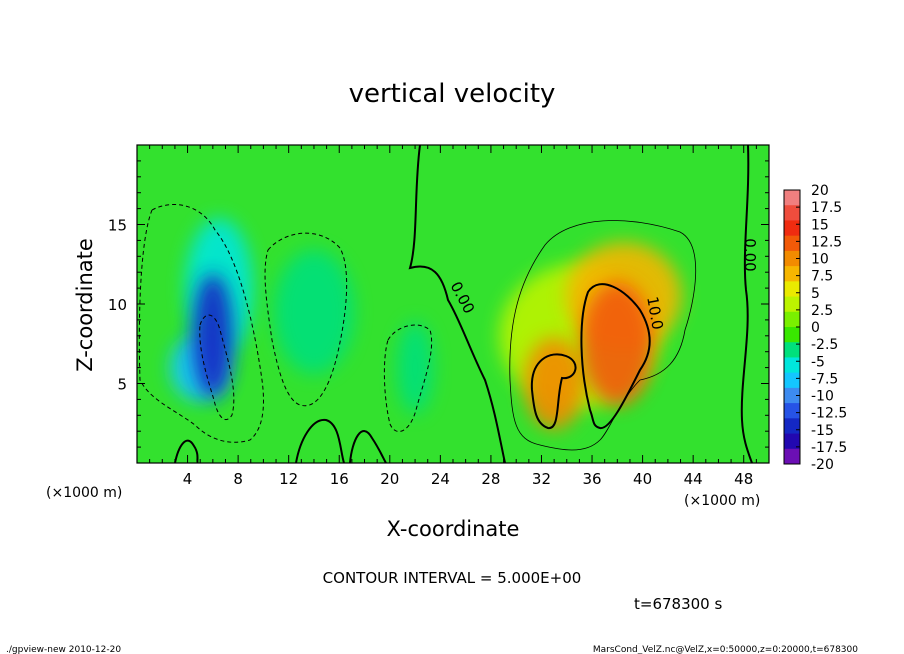  Describe the element at coordinates (217, 367) in the screenshot. I see `contour-neg-core` at that location.